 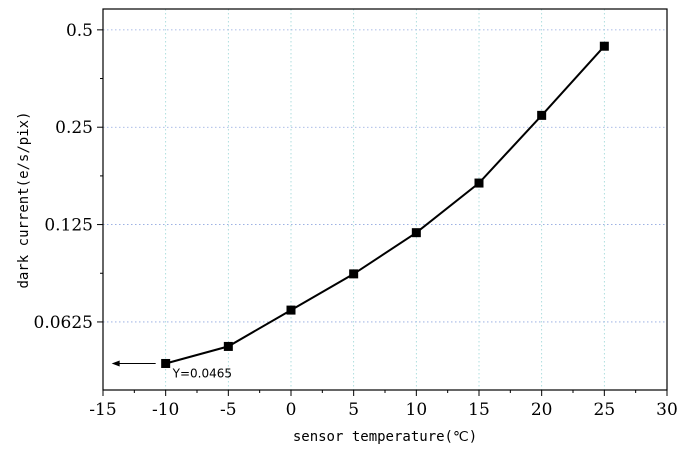 I want to click on annotation-layer: Y=0.0465, so click(x=171, y=370).